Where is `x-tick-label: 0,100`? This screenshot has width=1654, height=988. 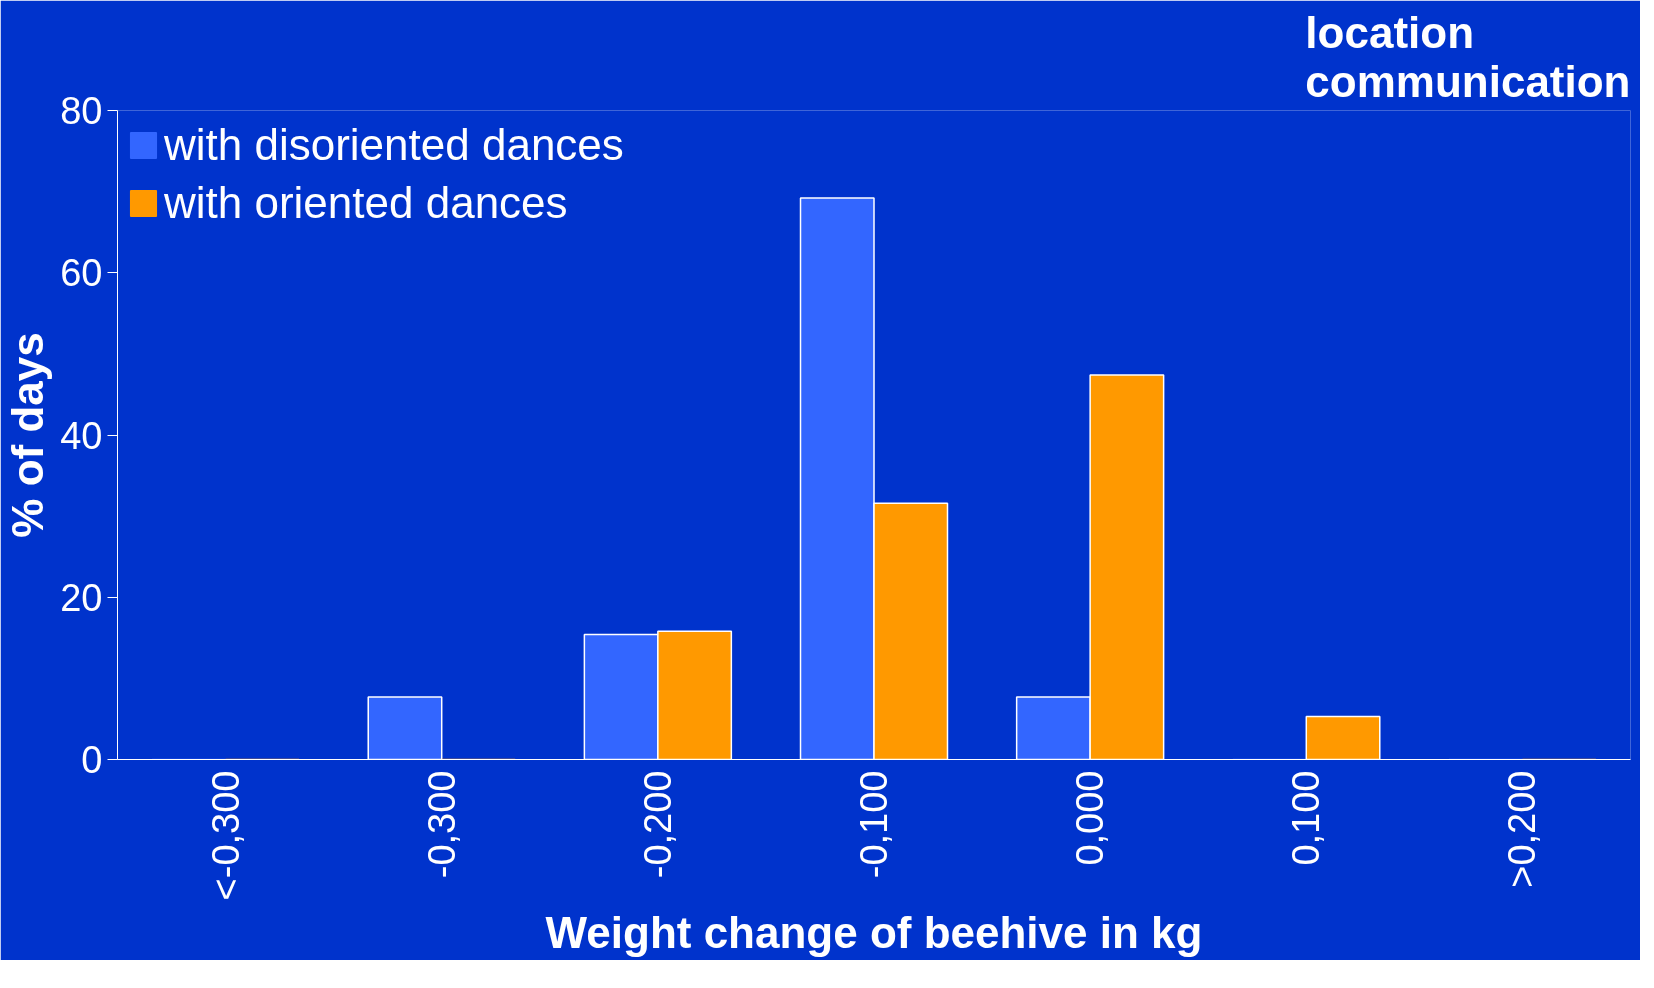
x-tick-label: 0,100 is located at coordinates (1306, 818).